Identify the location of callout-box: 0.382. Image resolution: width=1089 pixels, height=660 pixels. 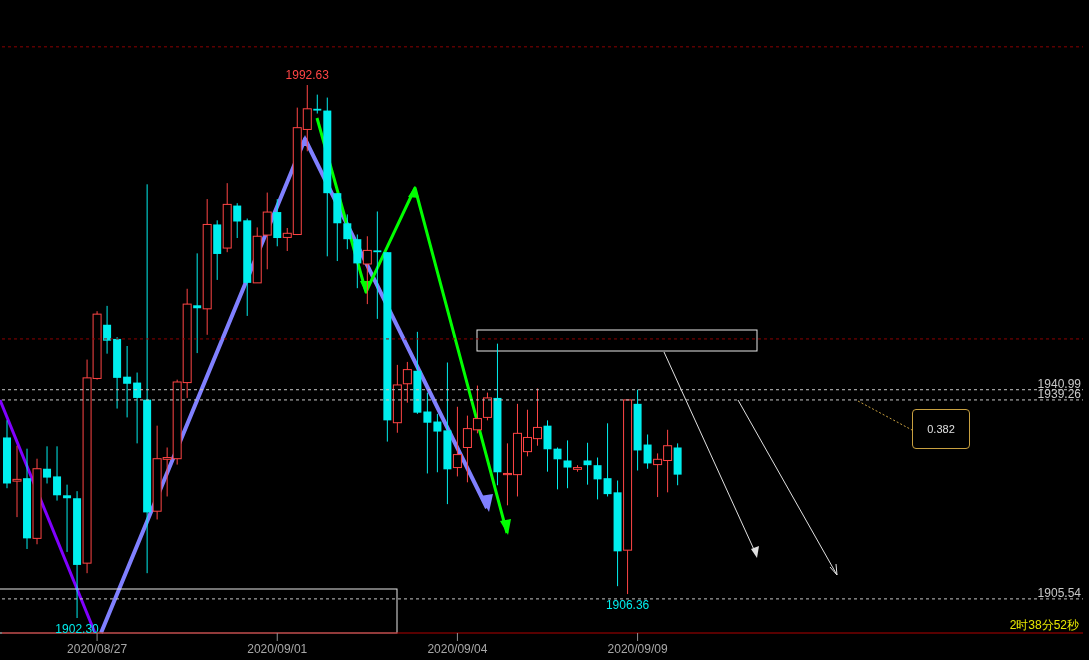
(941, 429).